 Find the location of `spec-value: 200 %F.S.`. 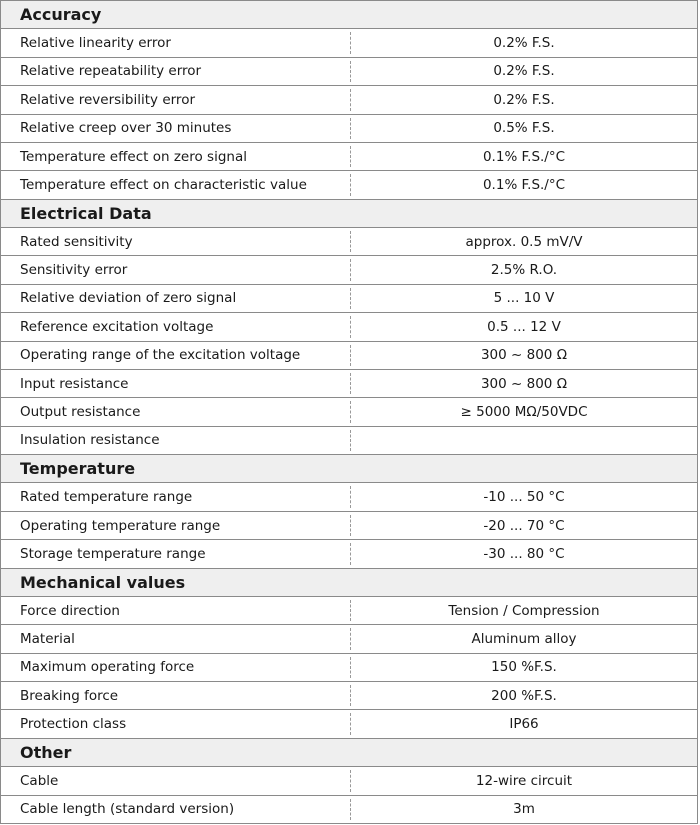

spec-value: 200 %F.S. is located at coordinates (524, 695).